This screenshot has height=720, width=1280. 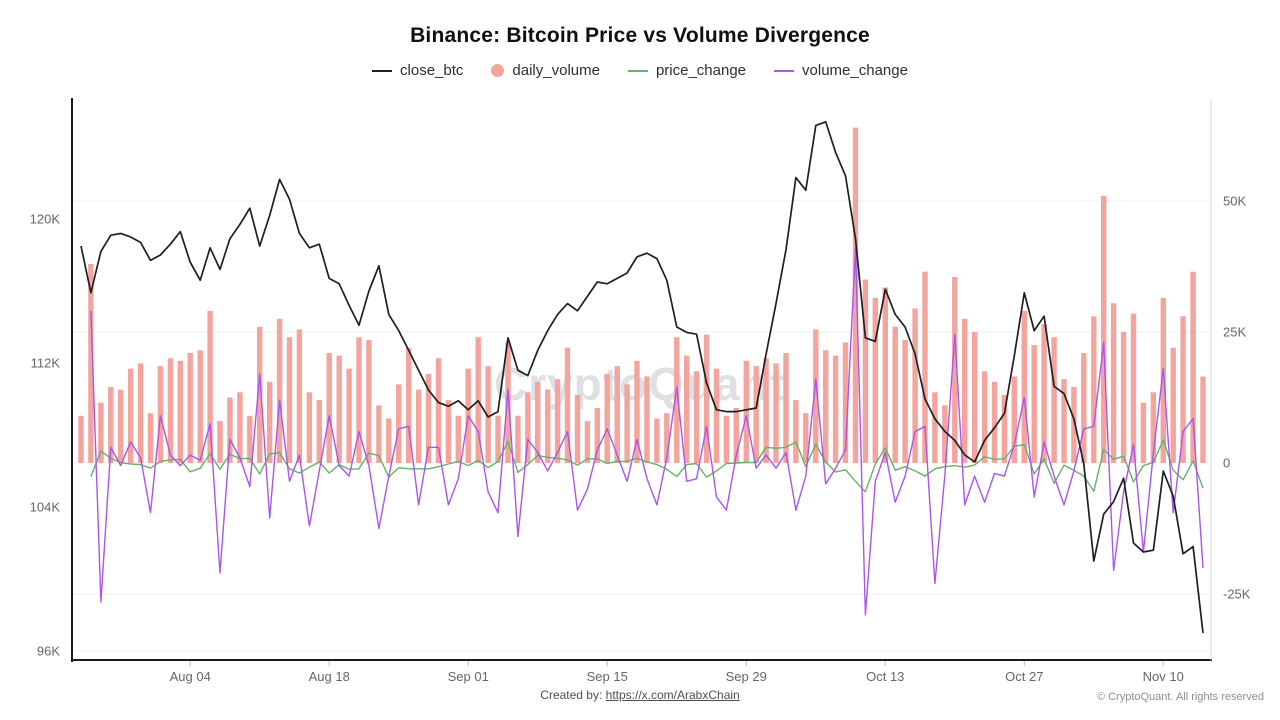 I want to click on right-axis-tick-label: 25K, so click(x=1234, y=332).